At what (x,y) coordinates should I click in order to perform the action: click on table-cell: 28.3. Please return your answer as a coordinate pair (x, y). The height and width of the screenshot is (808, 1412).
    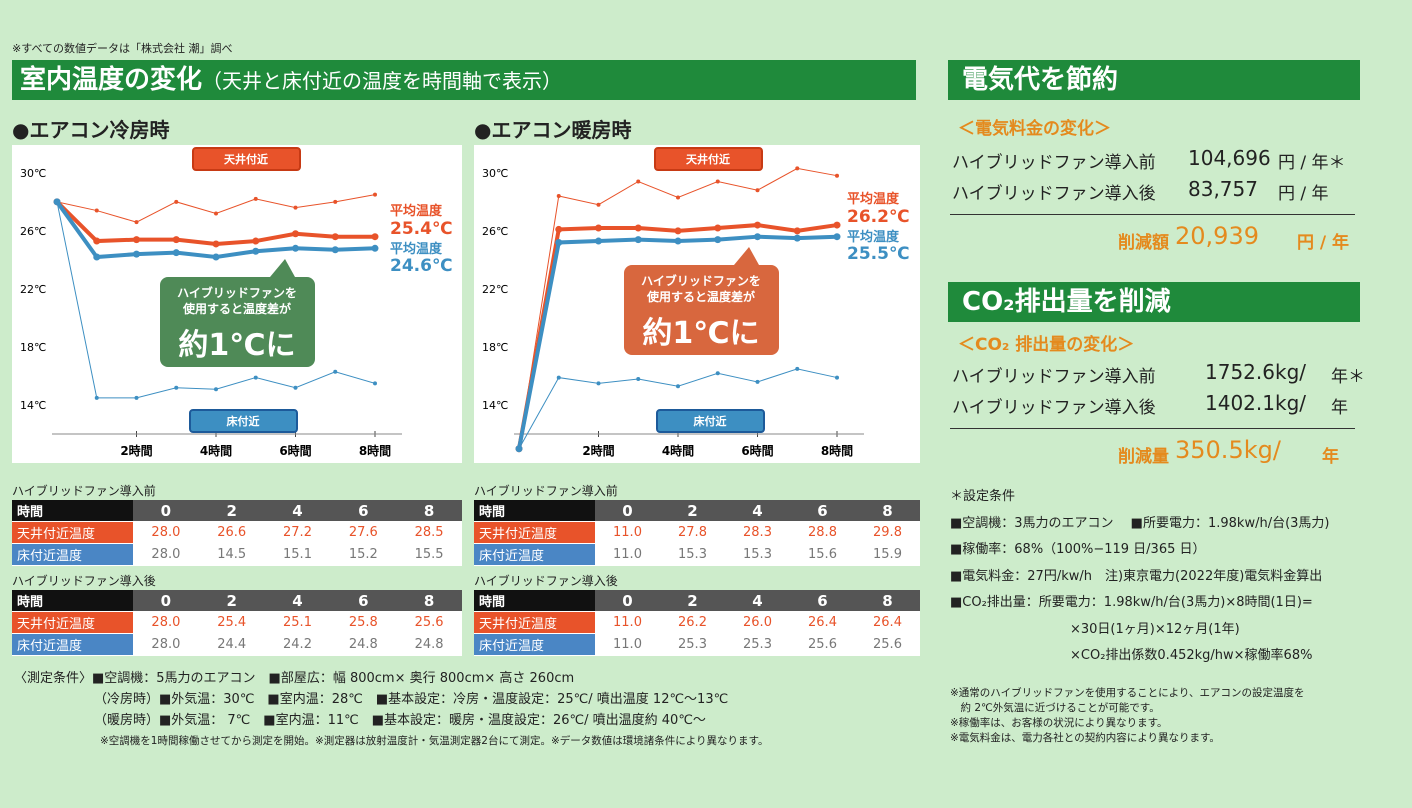
    Looking at the image, I should click on (757, 532).